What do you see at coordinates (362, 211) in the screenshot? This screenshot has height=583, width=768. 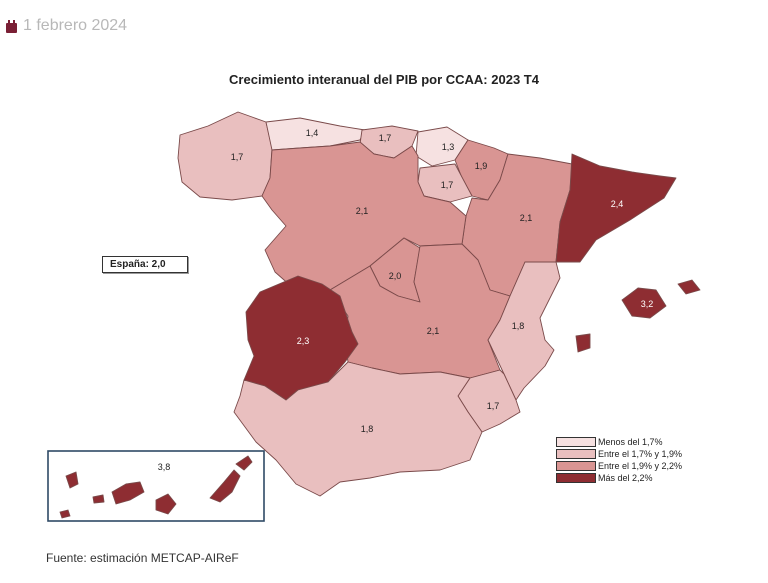 I see `value-castilla-y-leon: 2,1` at bounding box center [362, 211].